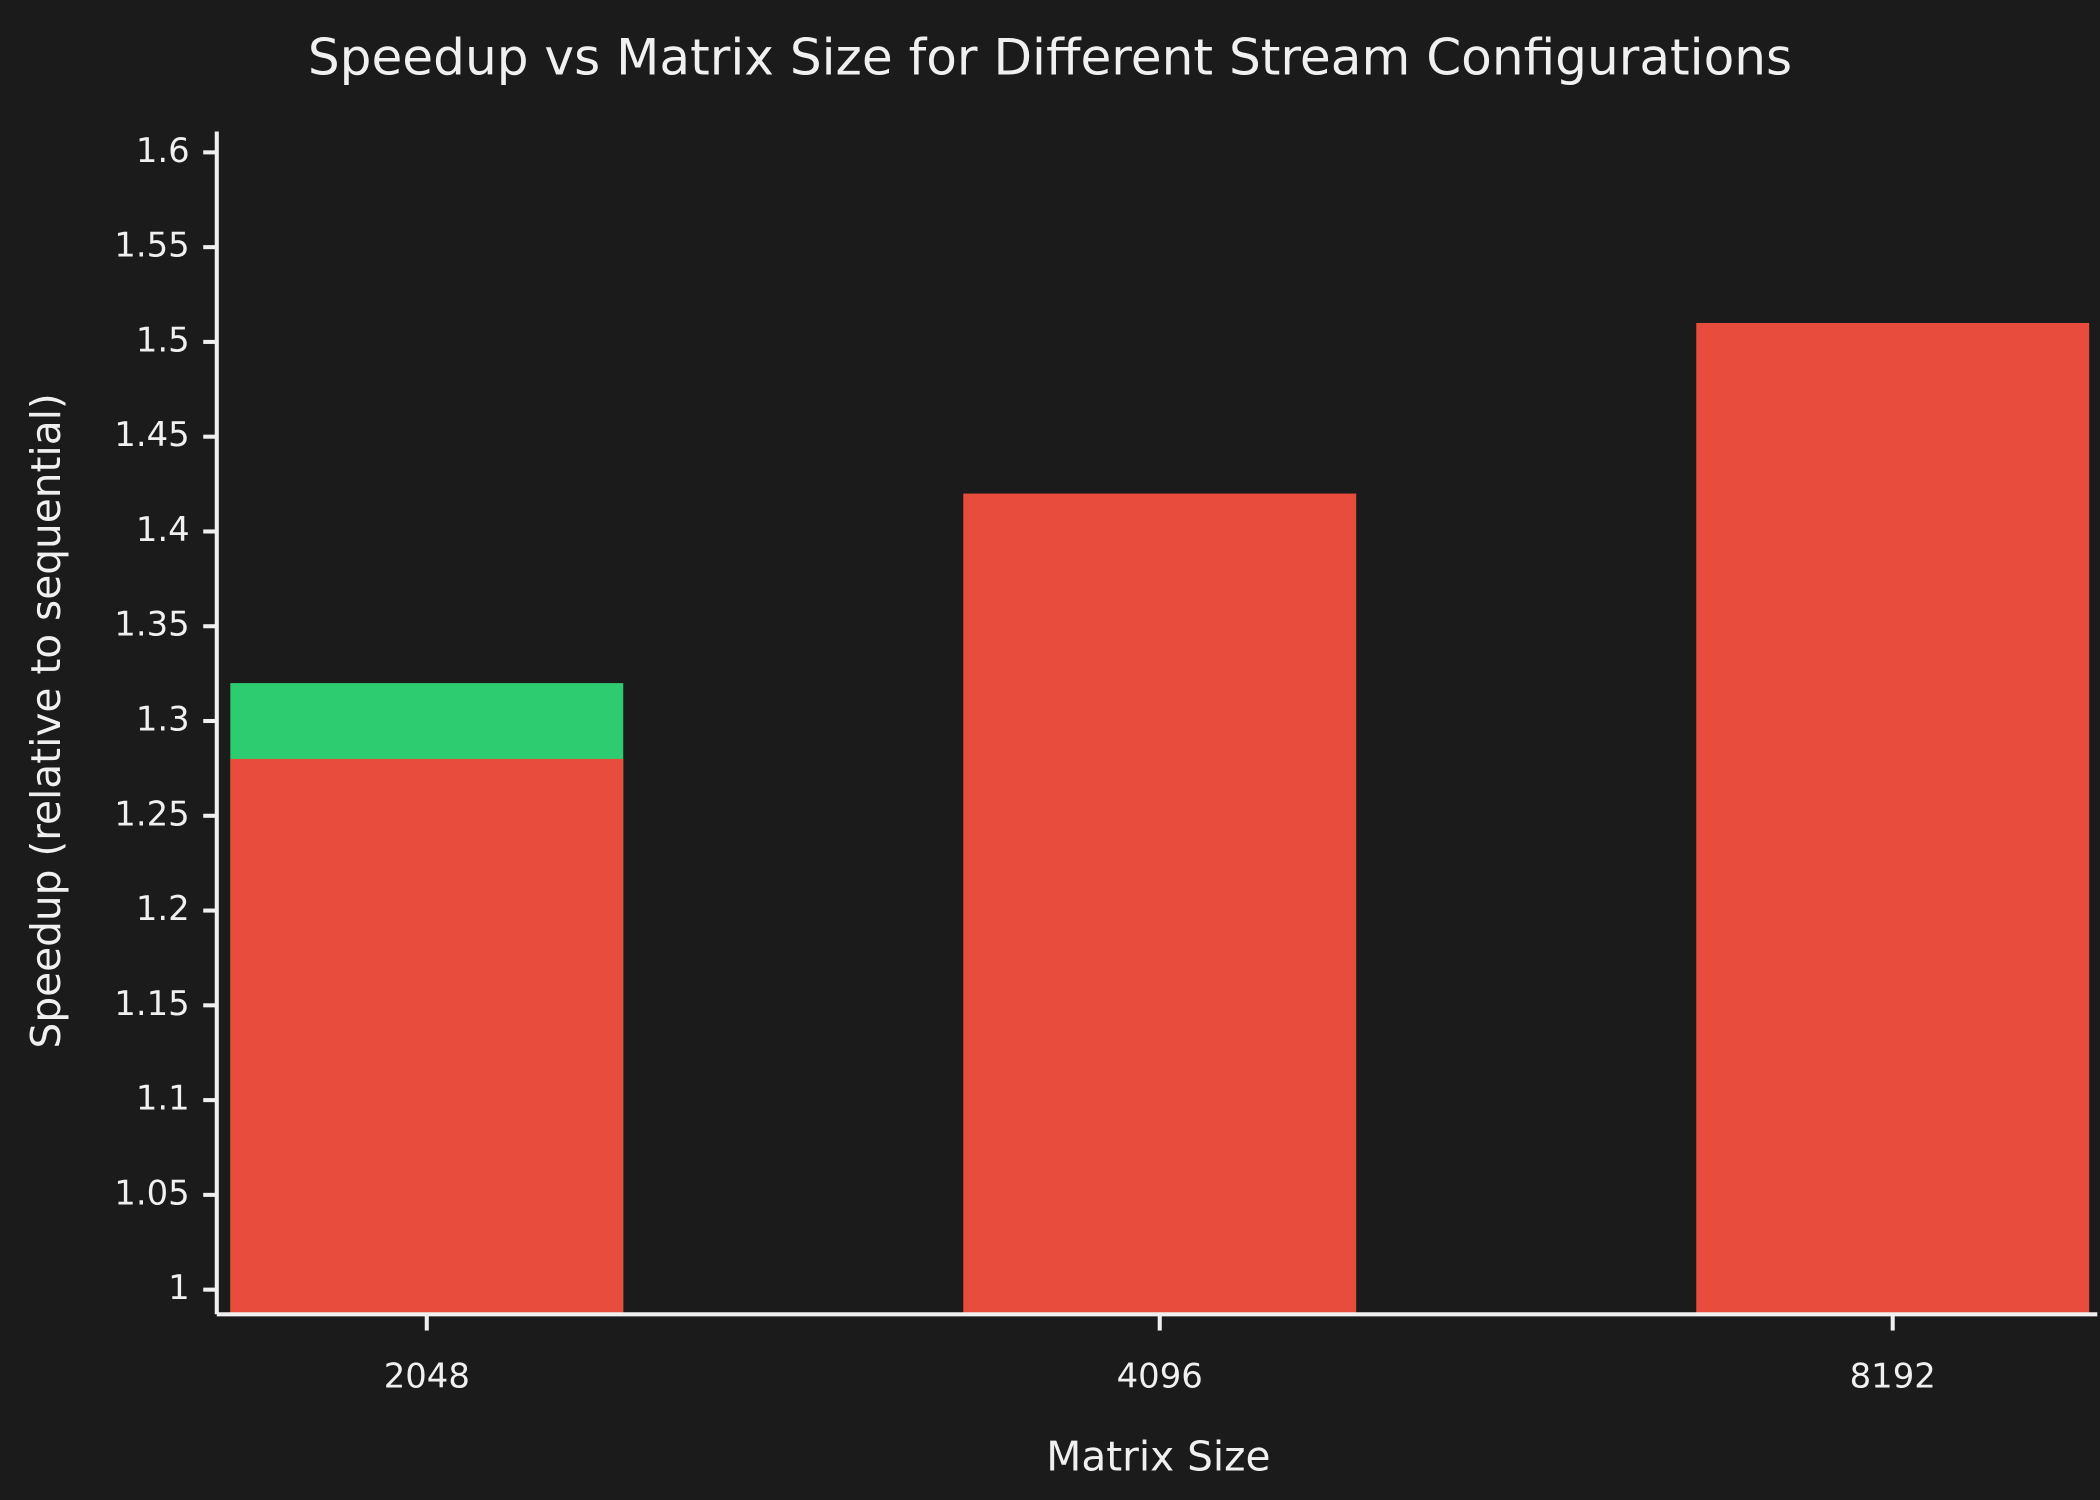 This screenshot has width=2100, height=1500. Describe the element at coordinates (163, 719) in the screenshot. I see `y-tick-label: 1.3` at that location.